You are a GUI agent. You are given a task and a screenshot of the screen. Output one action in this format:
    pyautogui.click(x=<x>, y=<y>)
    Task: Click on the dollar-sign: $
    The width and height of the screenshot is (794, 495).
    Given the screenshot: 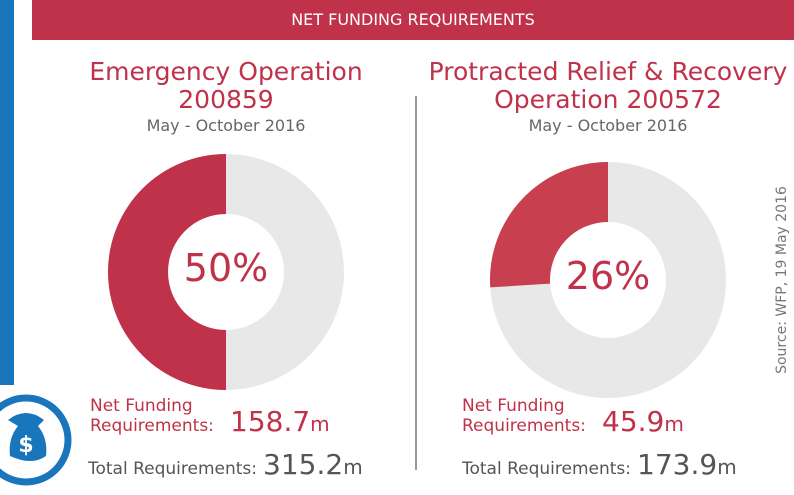 What is the action you would take?
    pyautogui.click(x=25, y=445)
    